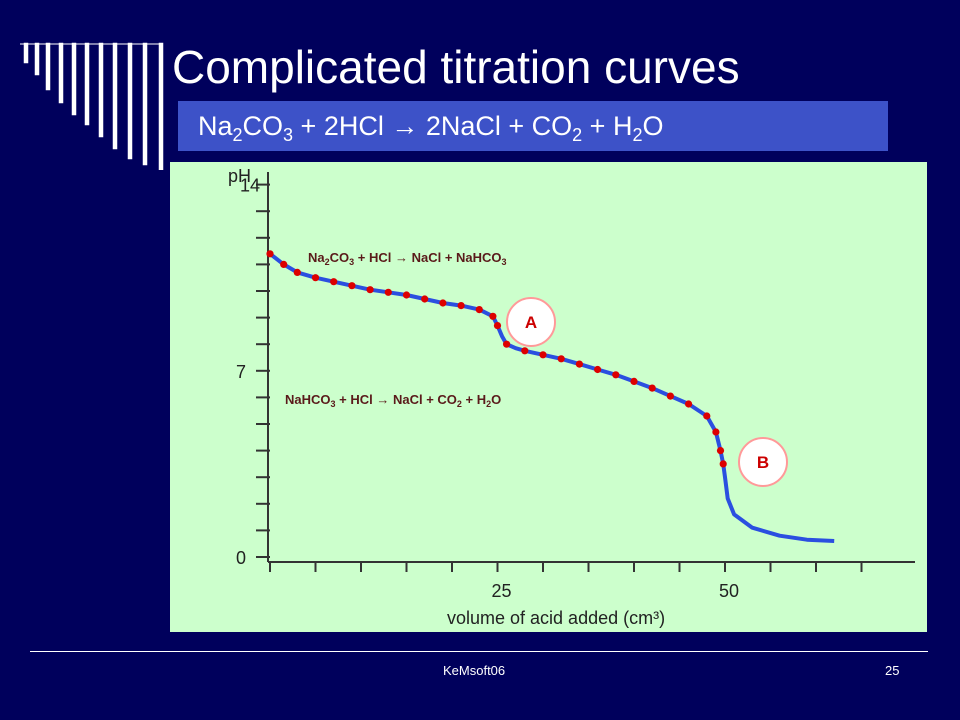 This screenshot has width=960, height=720. What do you see at coordinates (556, 618) in the screenshot?
I see `x-axis-label: volume of acid added (cm³)` at bounding box center [556, 618].